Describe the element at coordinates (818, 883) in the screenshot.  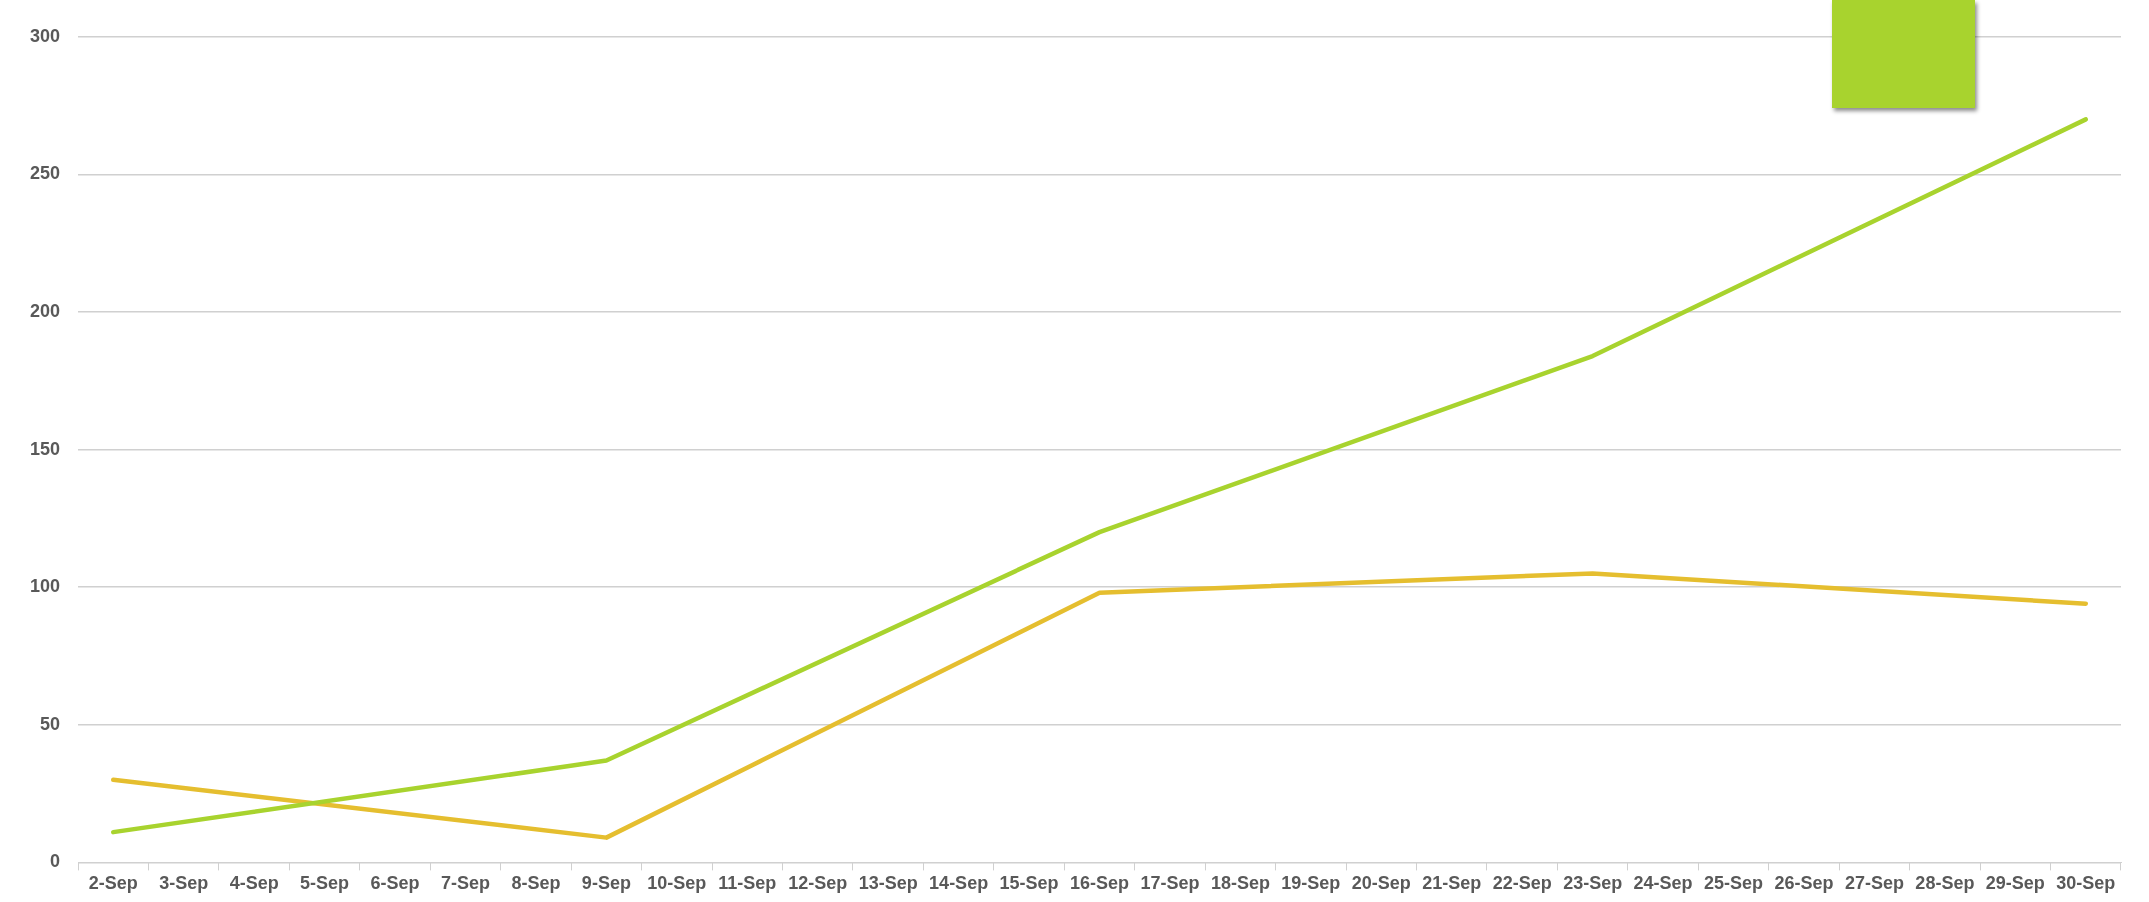
I see `x-tick-label: 12-Sep` at that location.